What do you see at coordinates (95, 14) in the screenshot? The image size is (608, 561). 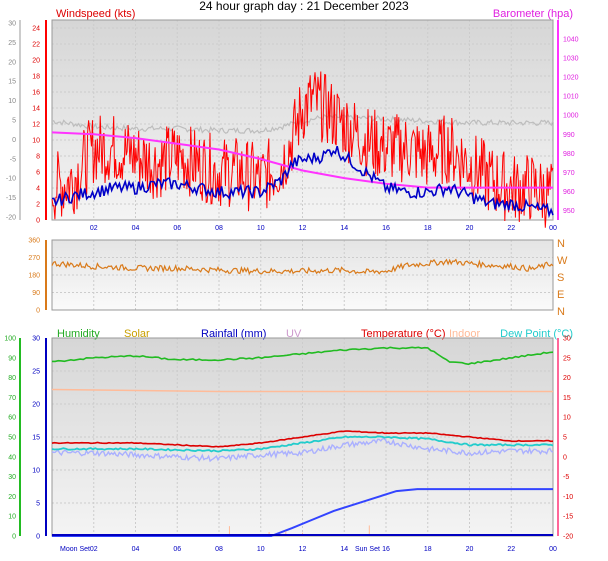 I see `windspeed-label: Windspeed (kts)` at bounding box center [95, 14].